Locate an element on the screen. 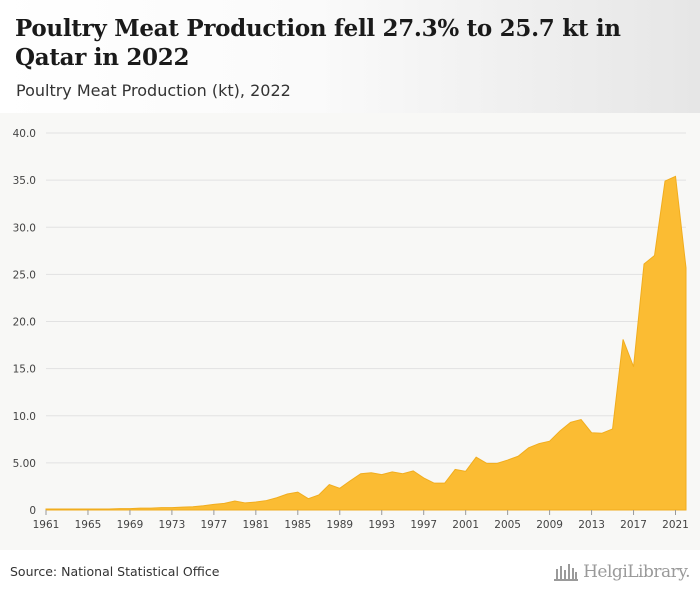 This screenshot has width=700, height=596. x-tick-label: 2005 is located at coordinates (507, 525).